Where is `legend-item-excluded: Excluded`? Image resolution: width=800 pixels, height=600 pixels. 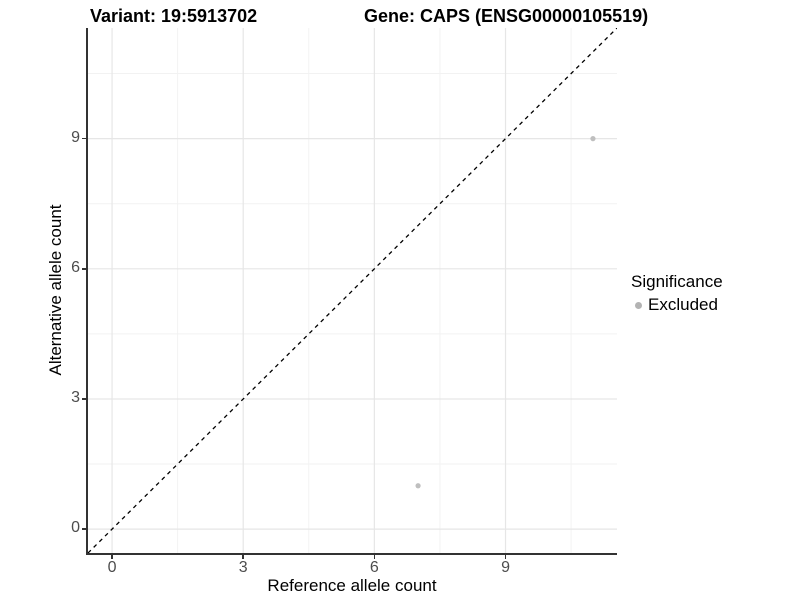 legend-item-excluded: Excluded is located at coordinates (677, 305).